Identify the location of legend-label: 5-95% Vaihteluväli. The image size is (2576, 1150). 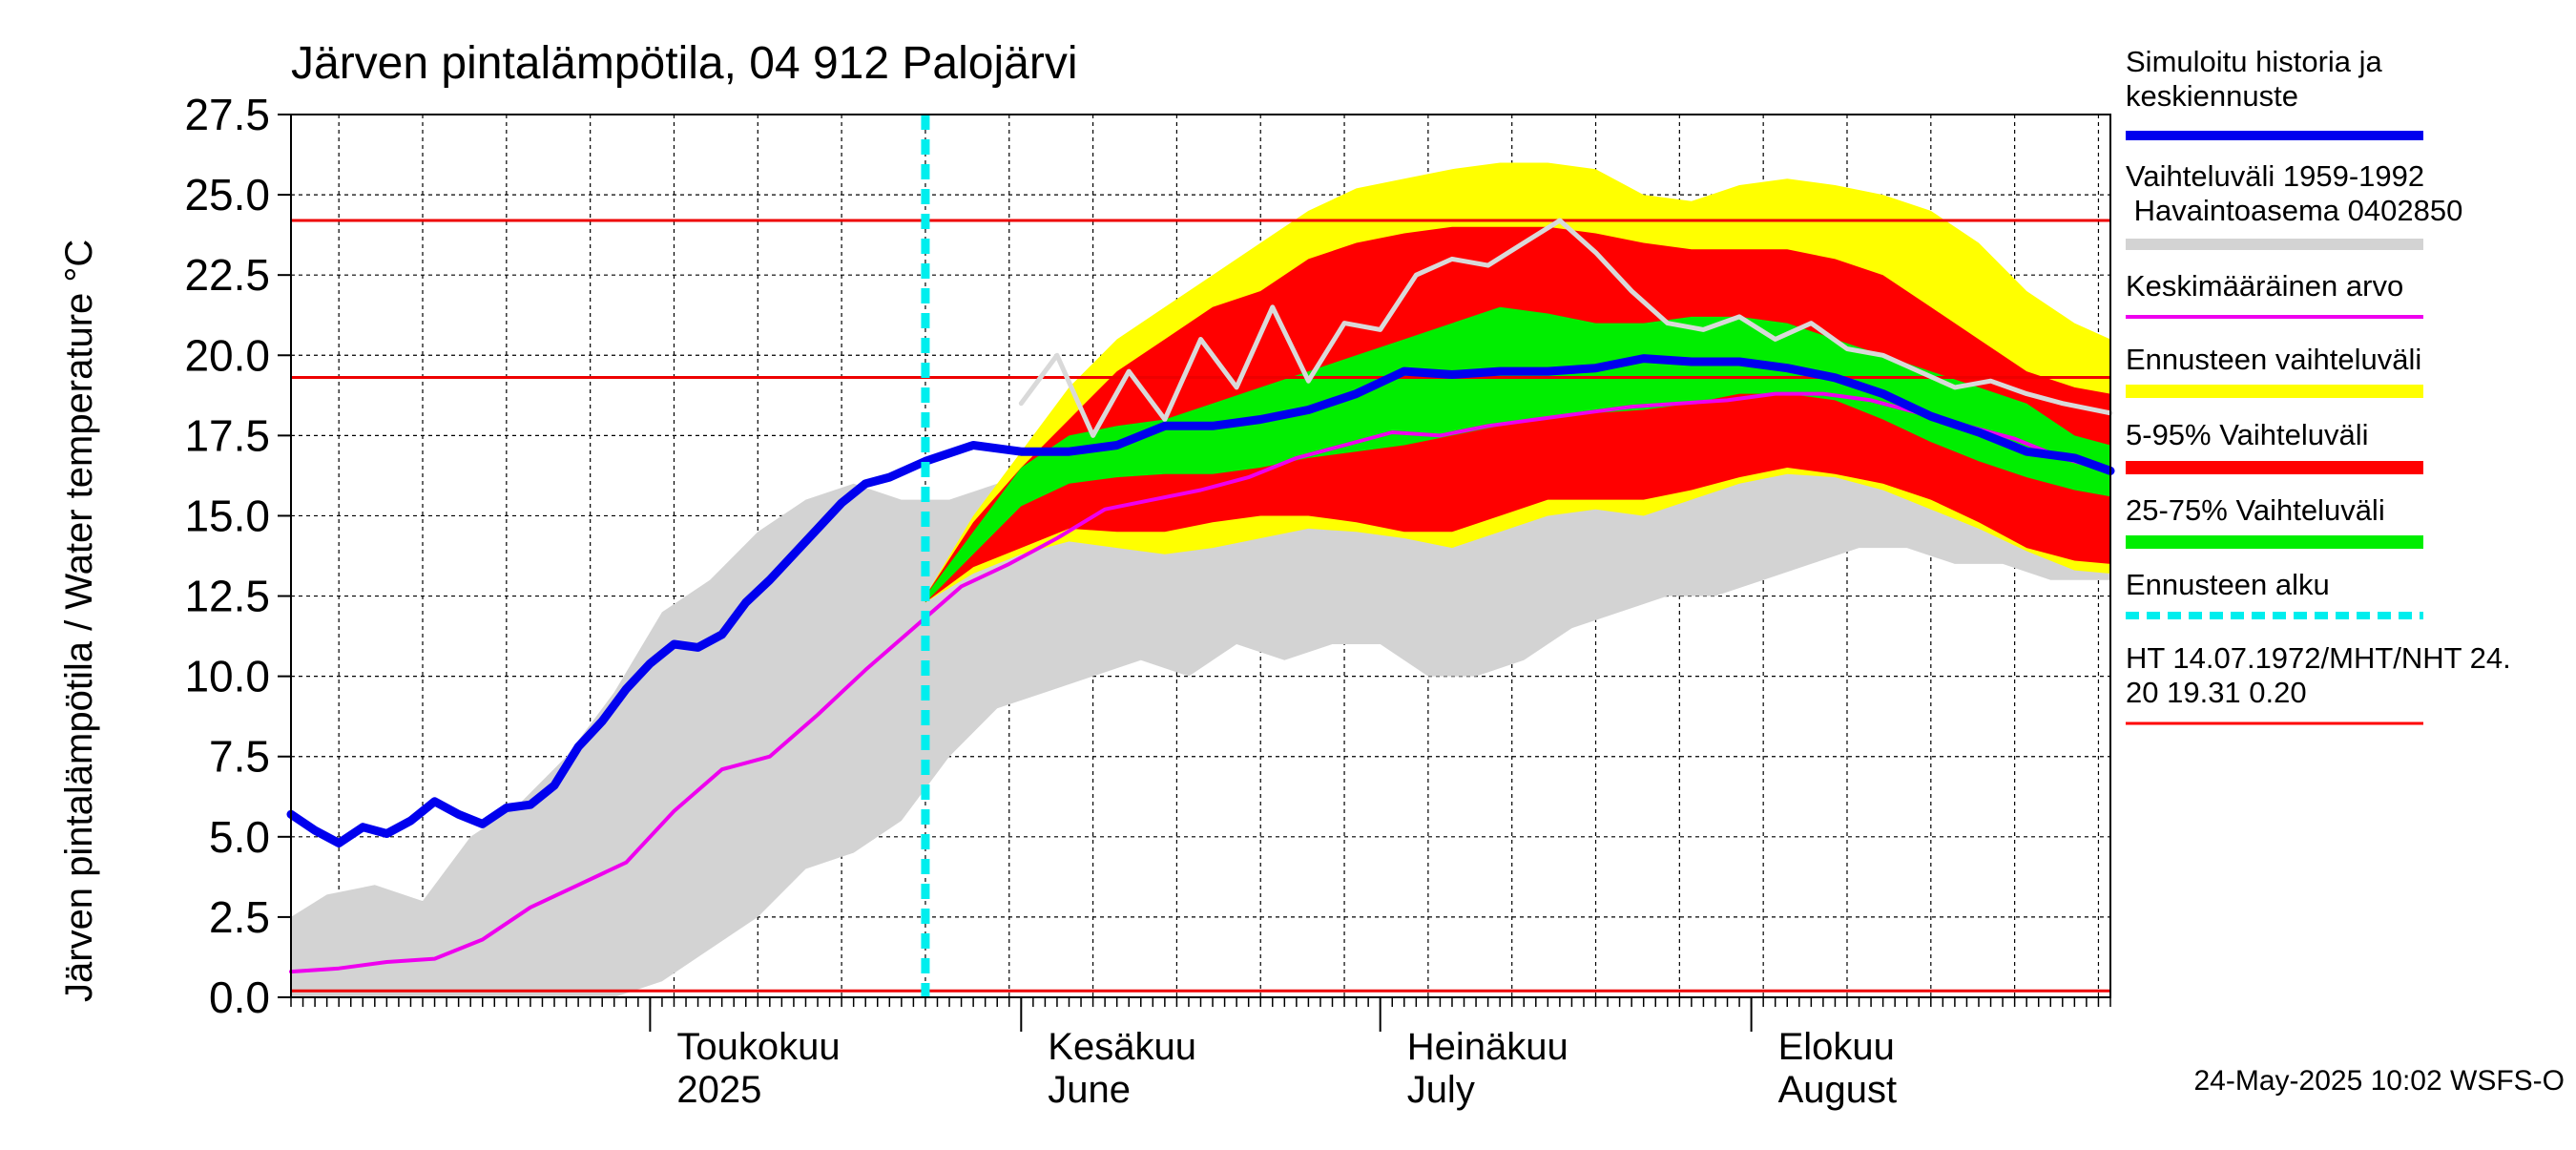
(2247, 434).